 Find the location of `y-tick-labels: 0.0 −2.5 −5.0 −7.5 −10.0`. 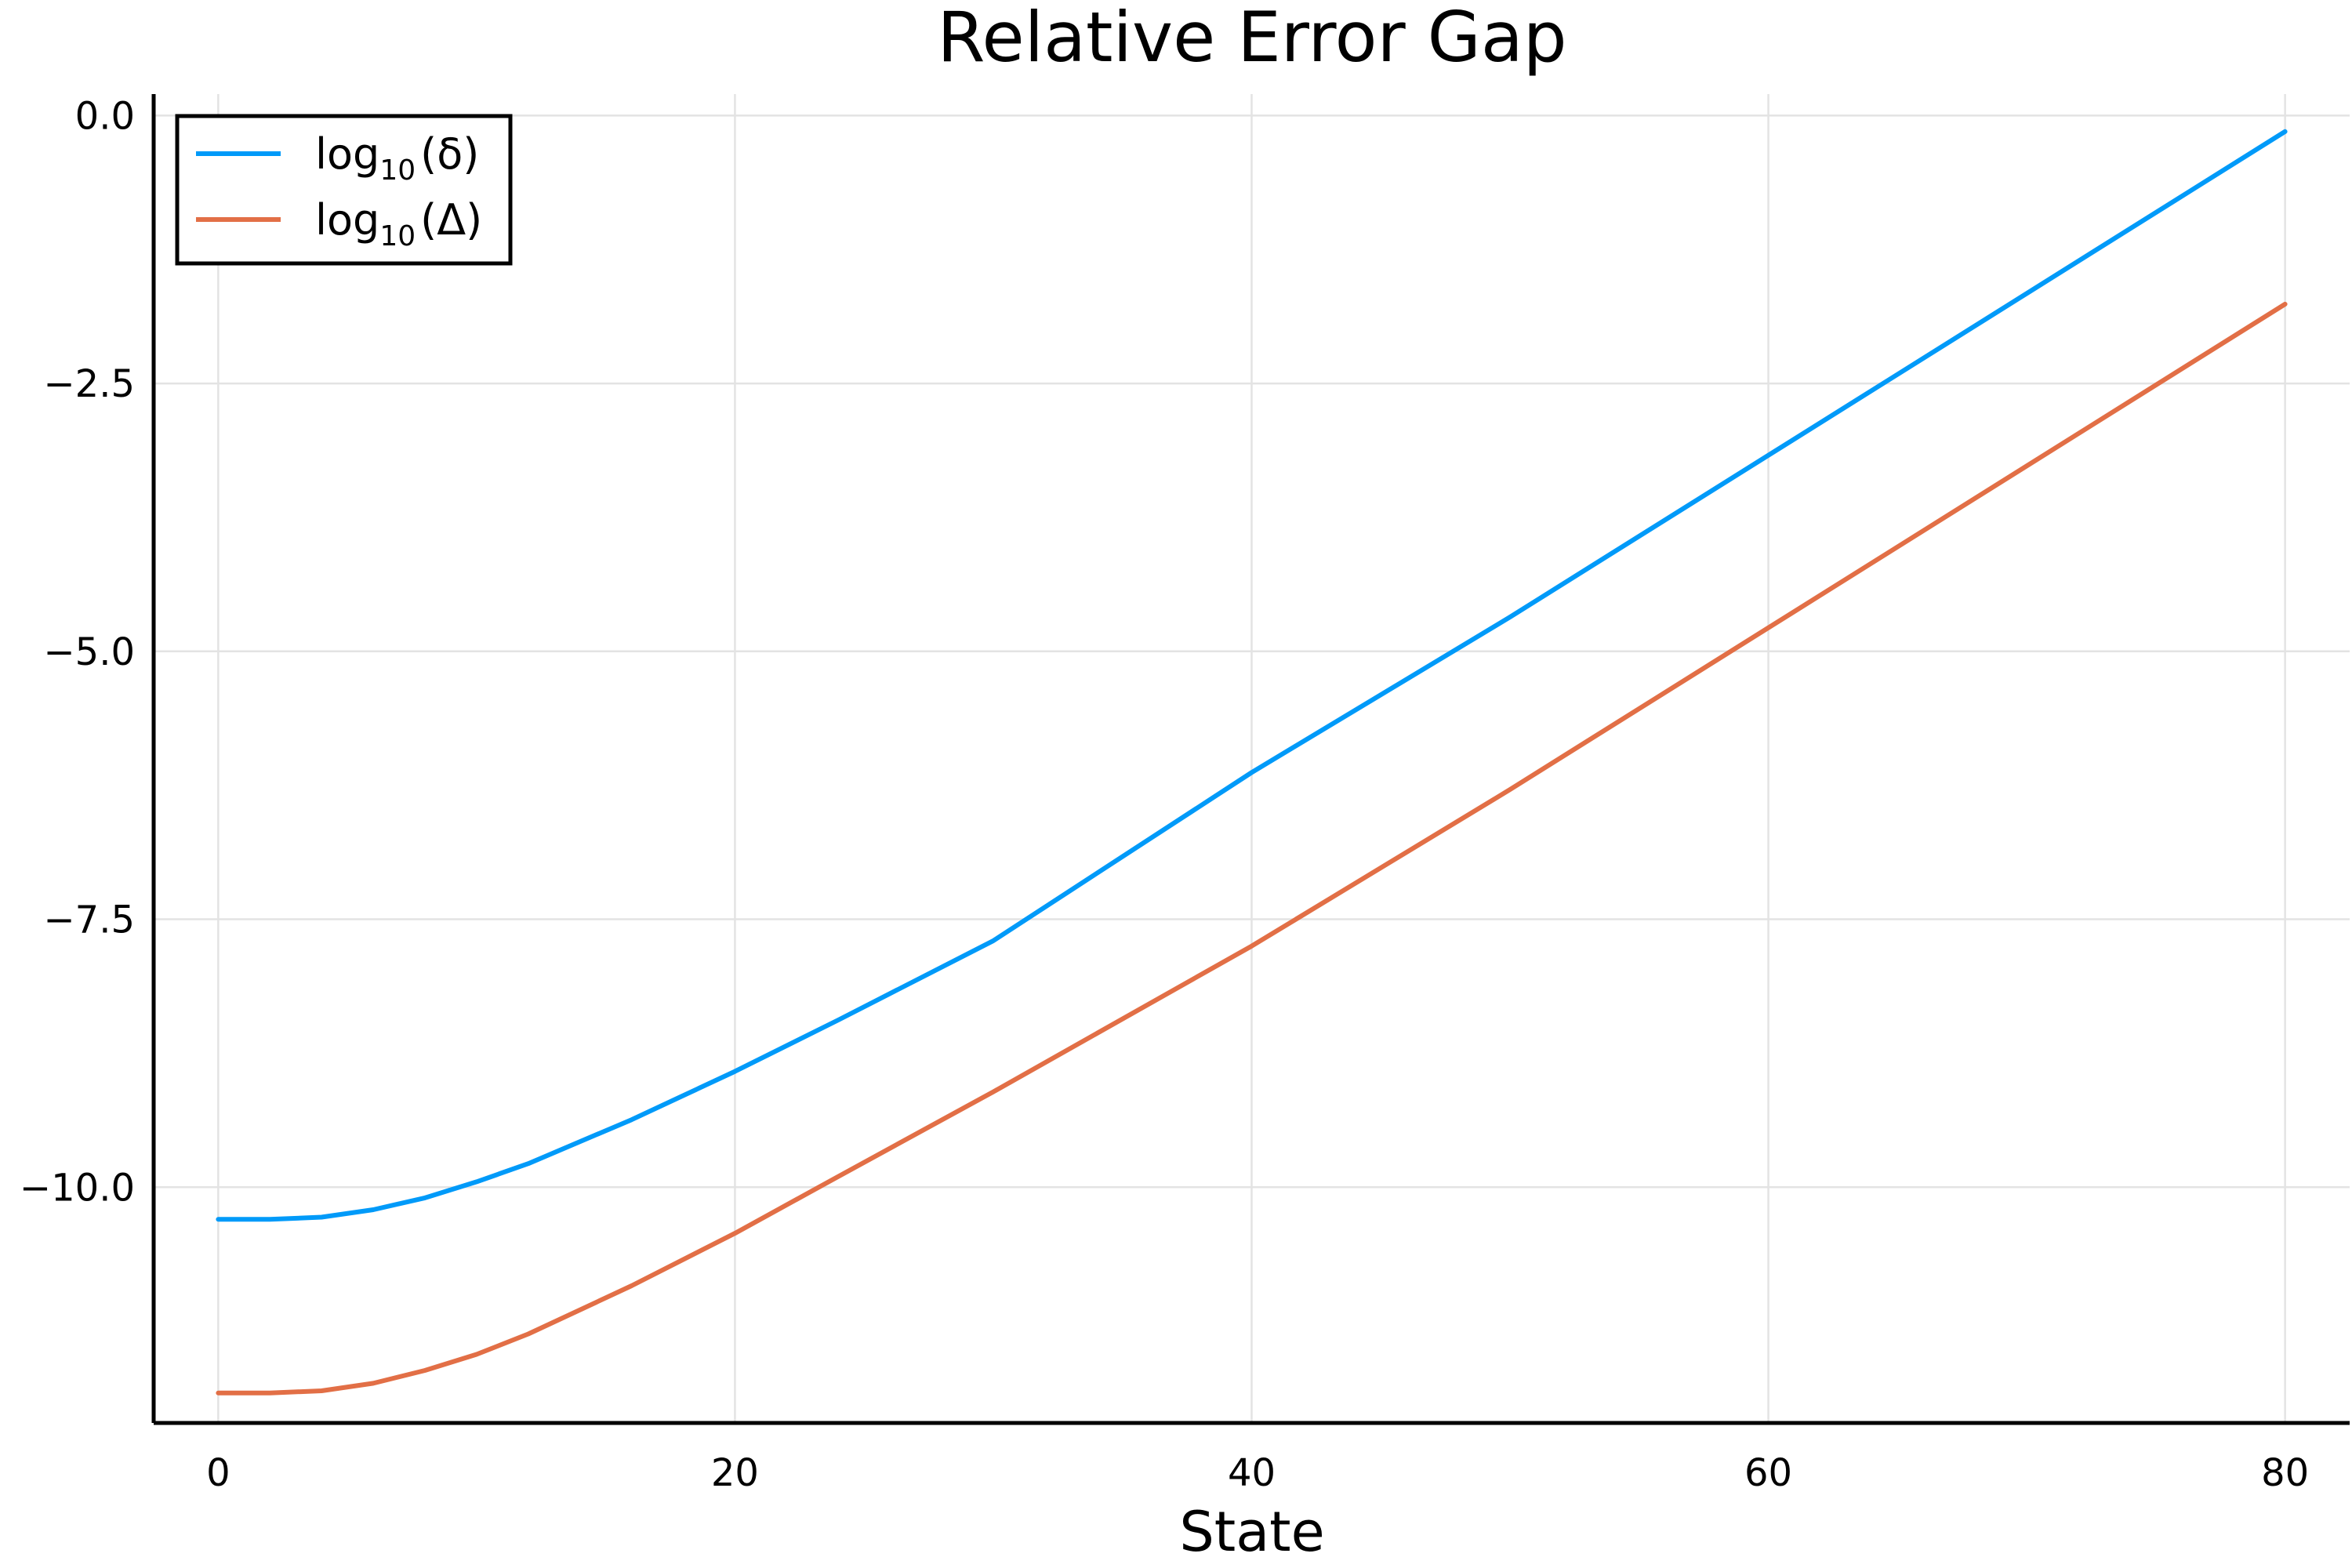

y-tick-labels: 0.0 −2.5 −5.0 −7.5 −10.0 is located at coordinates (77, 652).